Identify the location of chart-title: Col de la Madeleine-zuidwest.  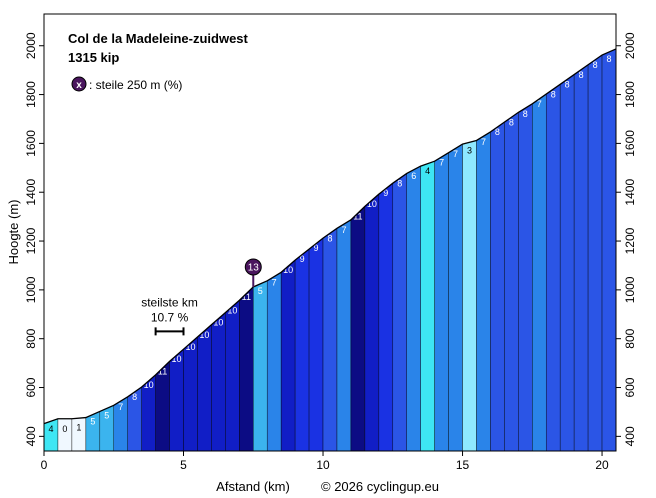
(158, 38).